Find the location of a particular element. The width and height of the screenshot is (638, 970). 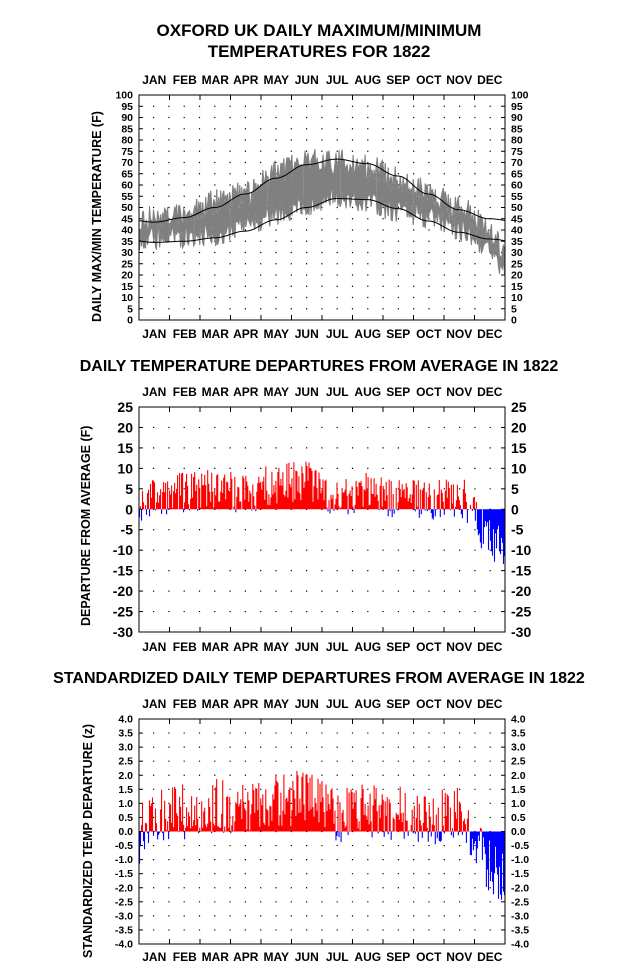

y-tick-label-right: -4.0 is located at coordinates (520, 945).